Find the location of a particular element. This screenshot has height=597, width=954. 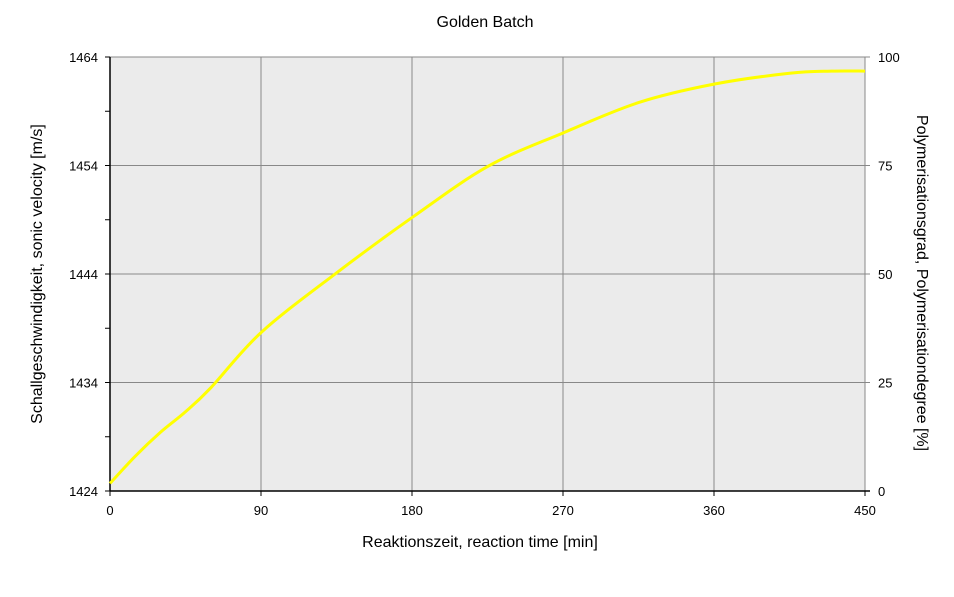

x-tick-label: 360 is located at coordinates (714, 510).